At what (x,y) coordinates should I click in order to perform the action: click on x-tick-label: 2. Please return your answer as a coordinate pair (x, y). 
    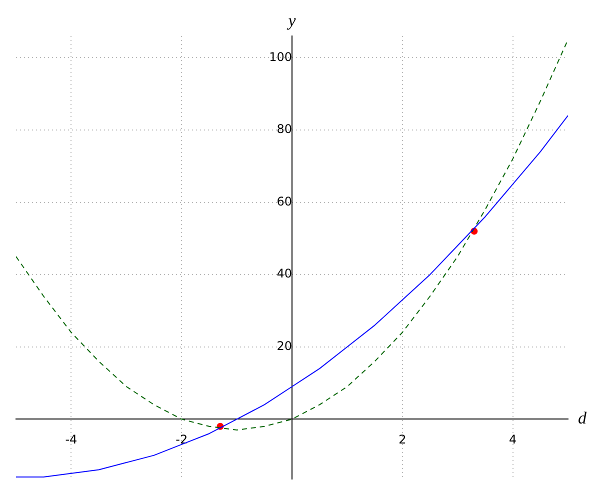
    Looking at the image, I should click on (402, 439).